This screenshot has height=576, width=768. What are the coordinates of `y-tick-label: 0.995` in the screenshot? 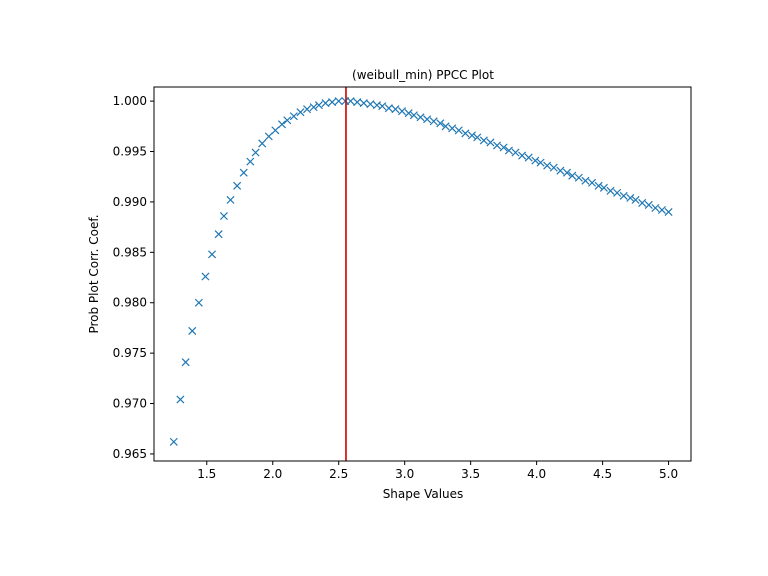 It's located at (130, 152).